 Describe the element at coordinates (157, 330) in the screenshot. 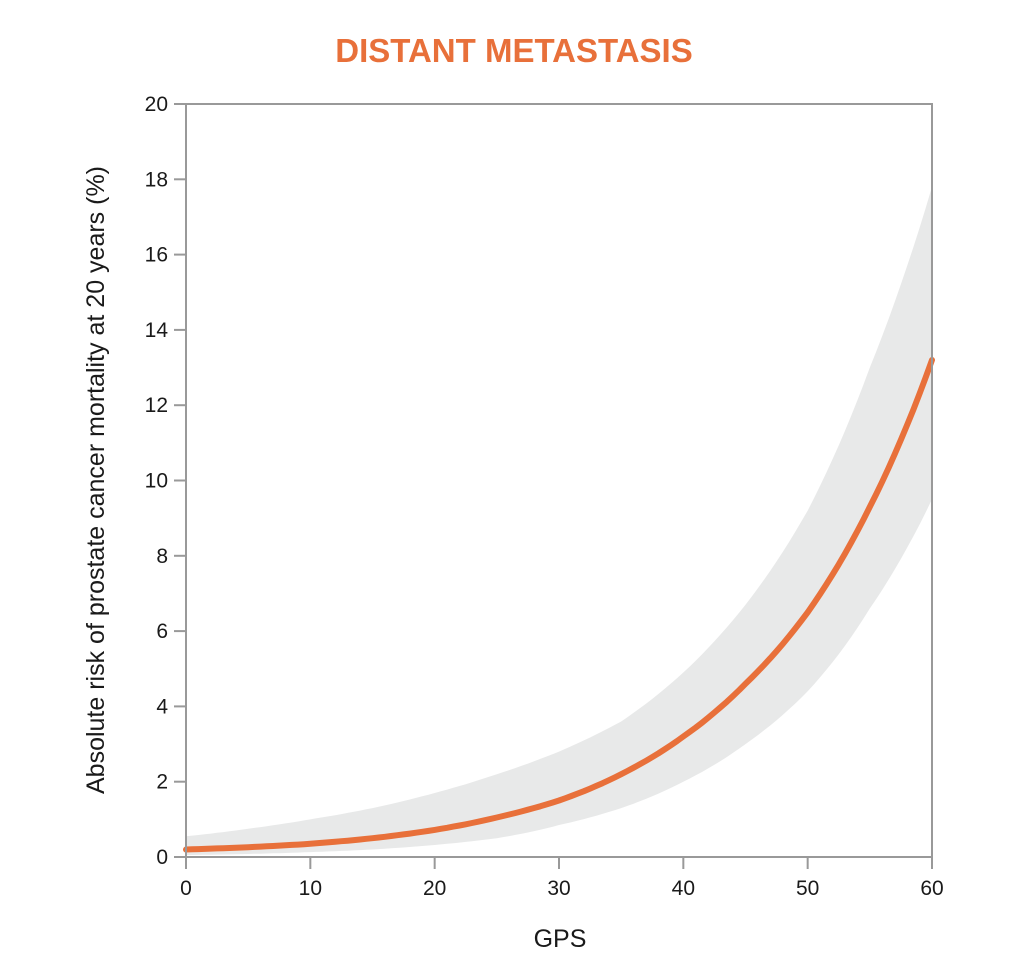

I see `y-tick-label: 14` at that location.